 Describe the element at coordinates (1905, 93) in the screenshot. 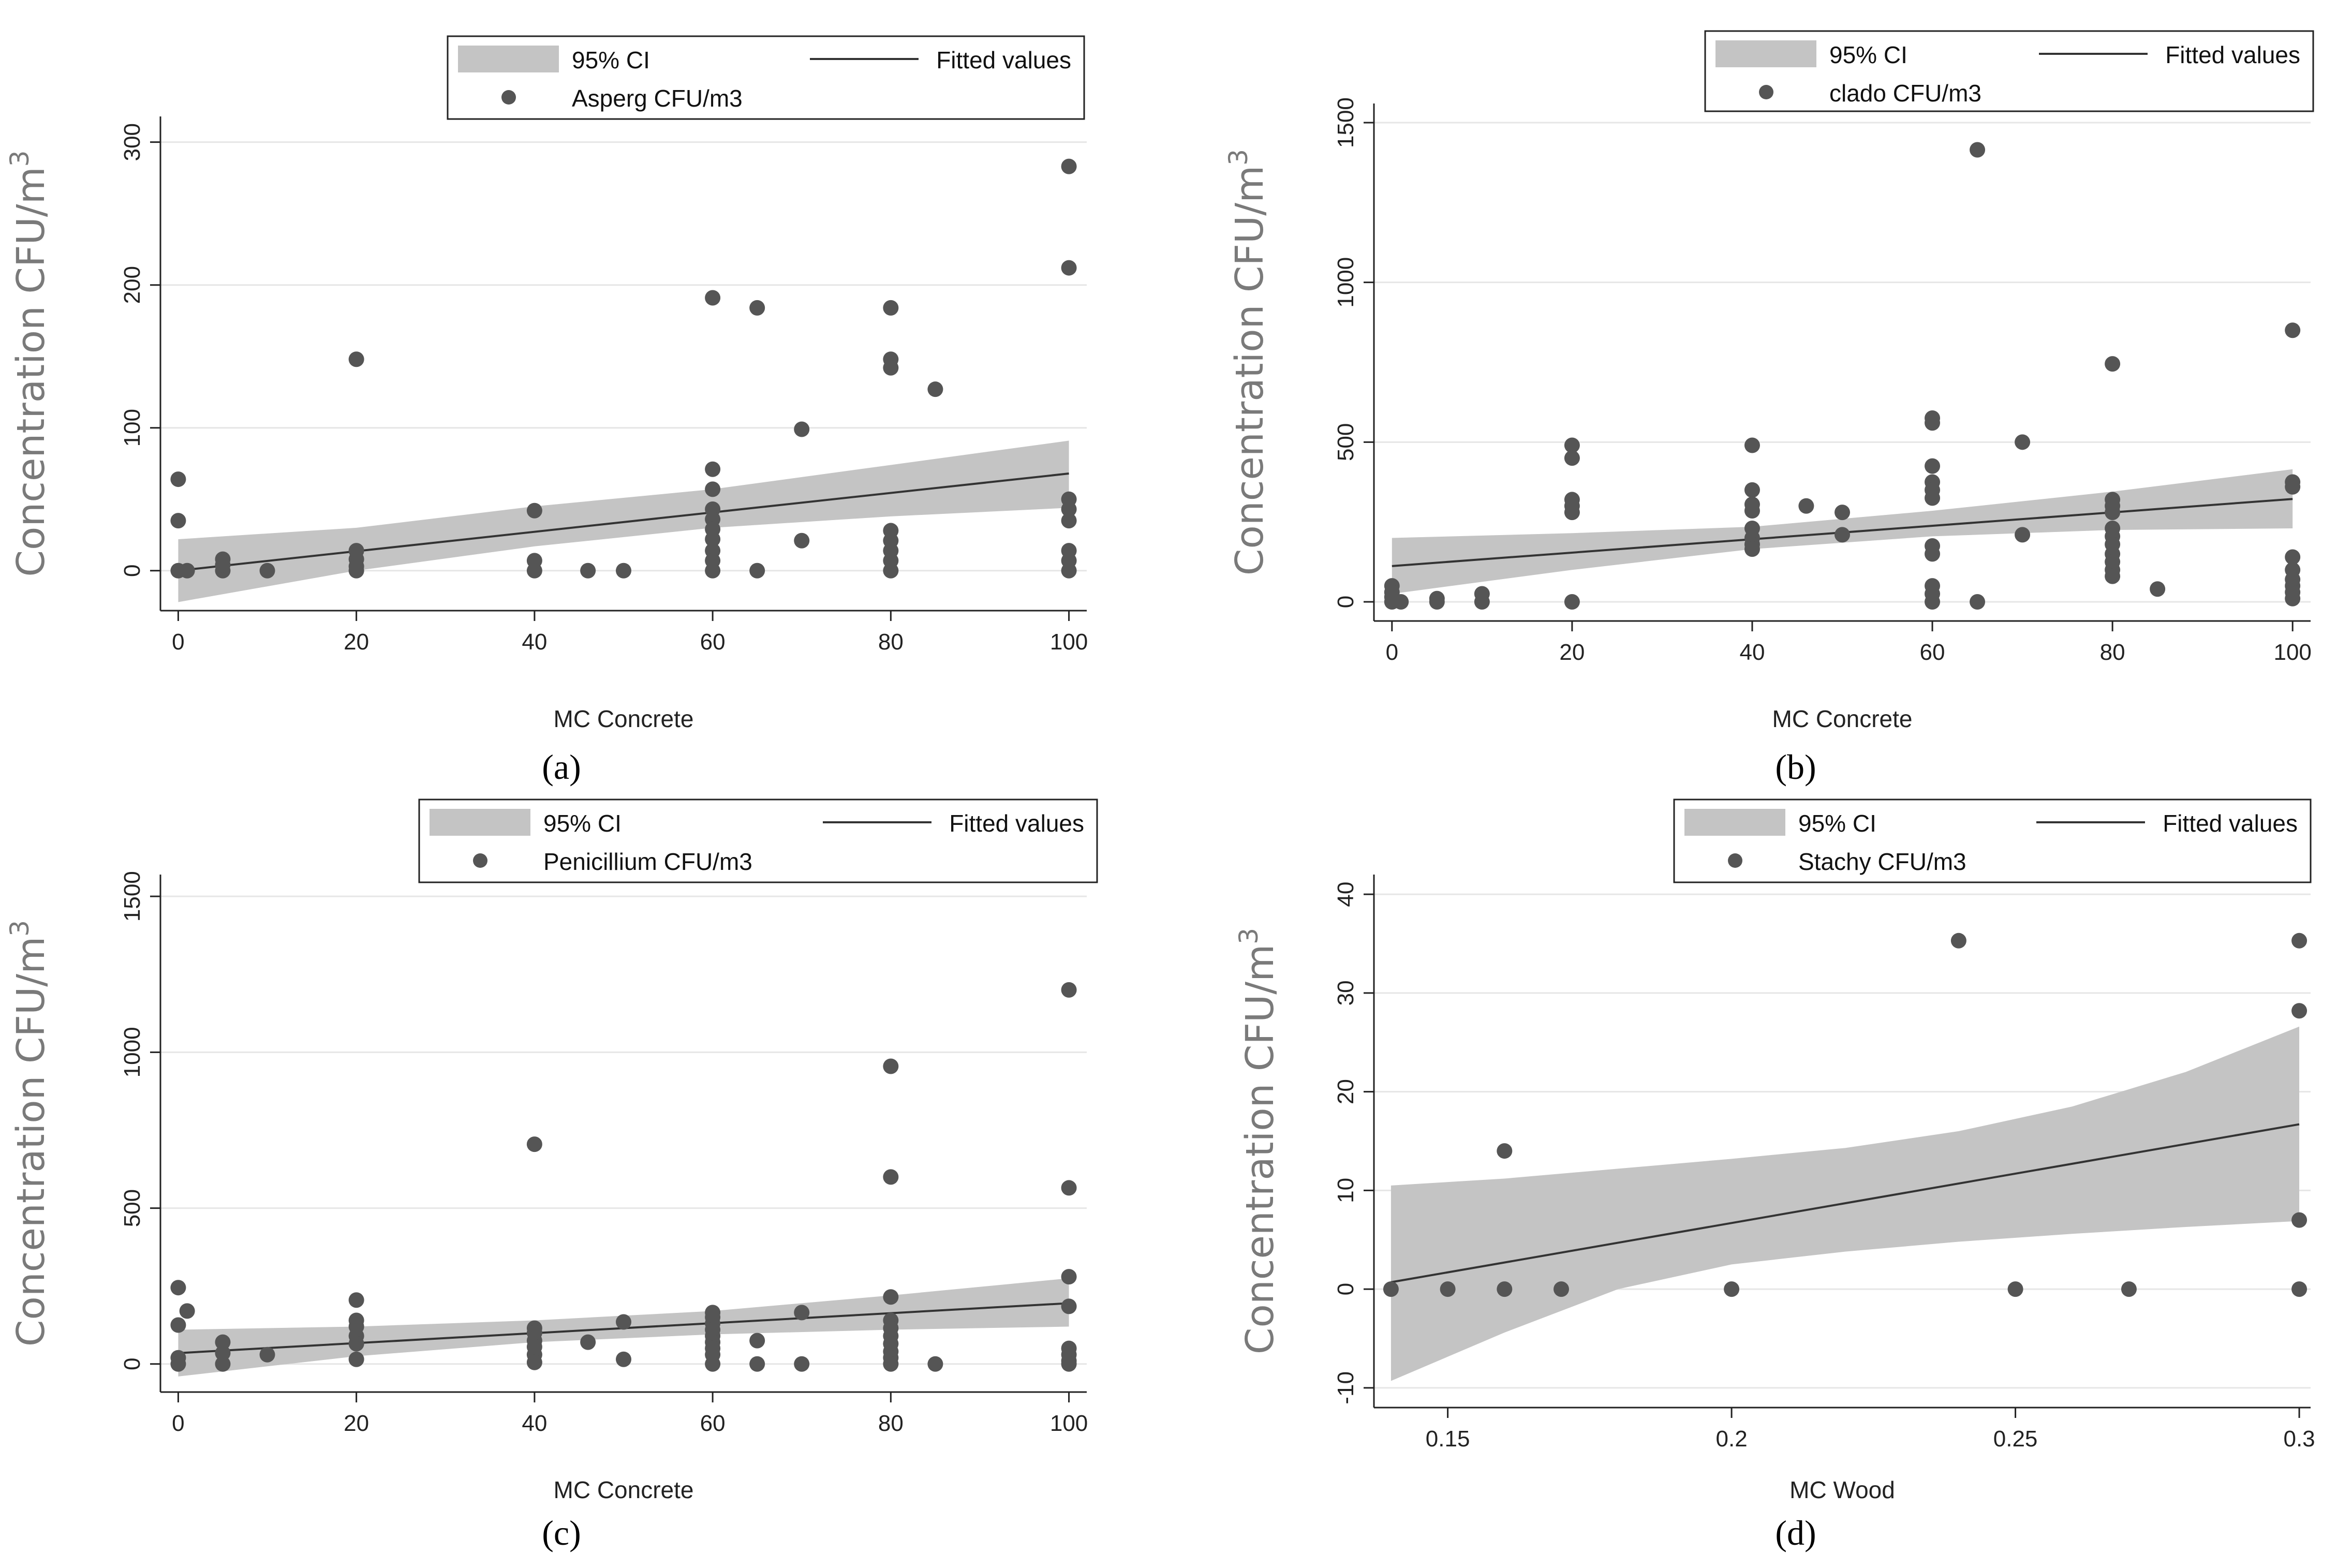

I see `legend-point-label-b: clado CFU/m3` at that location.